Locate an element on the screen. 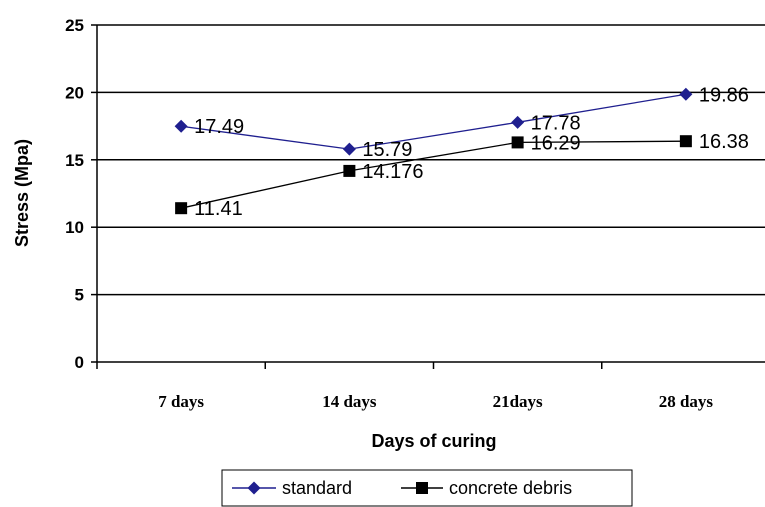 The image size is (765, 507). data-label: 16.29 is located at coordinates (556, 143).